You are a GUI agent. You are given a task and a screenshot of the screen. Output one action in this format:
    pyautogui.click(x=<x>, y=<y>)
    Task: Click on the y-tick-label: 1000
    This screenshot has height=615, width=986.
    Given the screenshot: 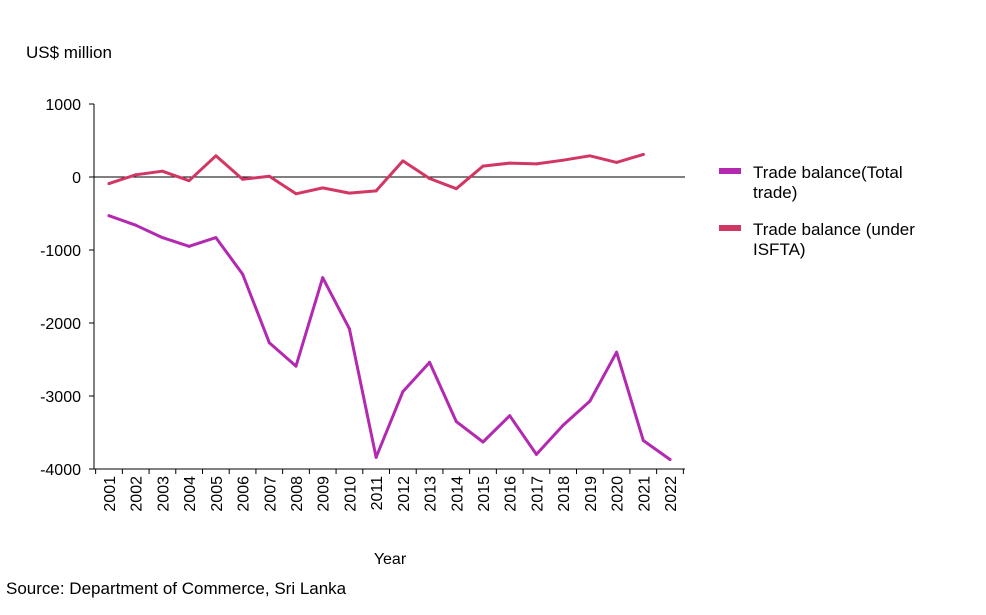 What is the action you would take?
    pyautogui.click(x=63, y=105)
    